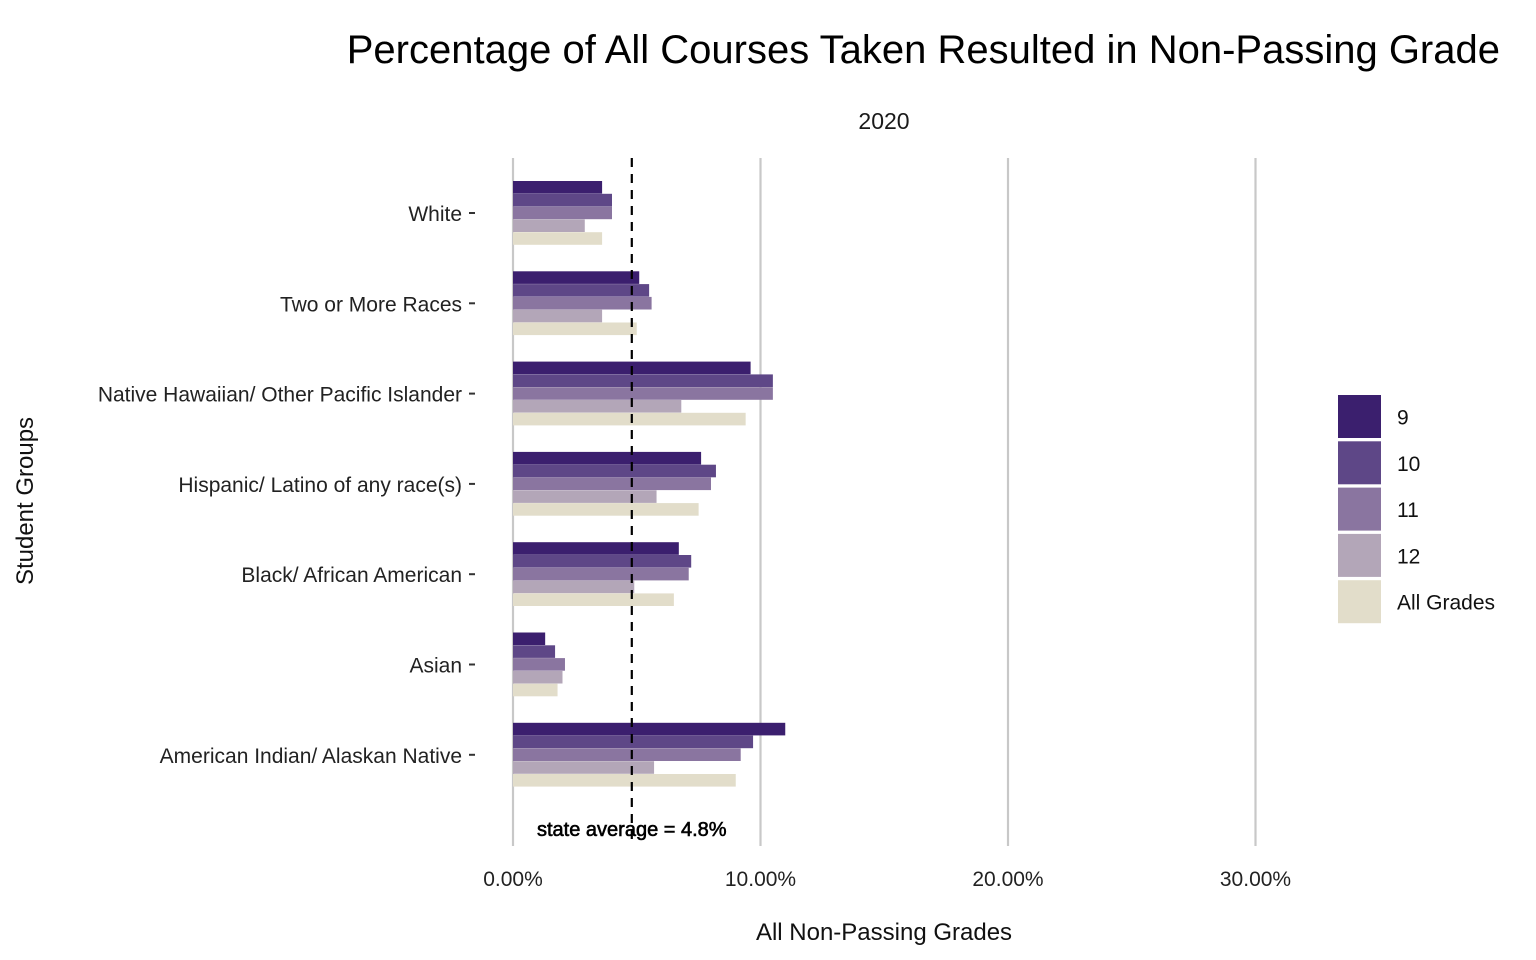 Image resolution: width=1536 pixels, height=960 pixels. Describe the element at coordinates (25, 501) in the screenshot. I see `y-axis-title: Student Groups` at that location.